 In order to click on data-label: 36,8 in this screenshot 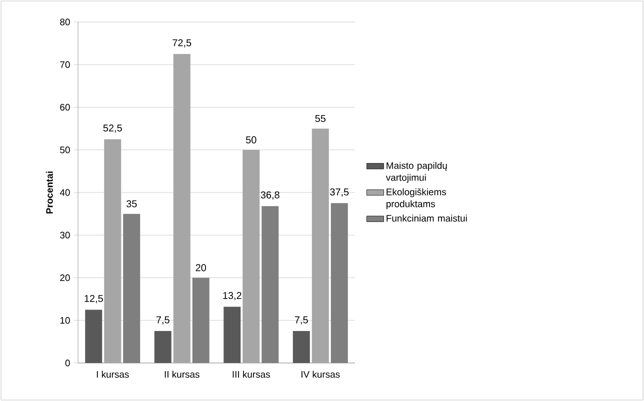, I will do `click(270, 195)`.